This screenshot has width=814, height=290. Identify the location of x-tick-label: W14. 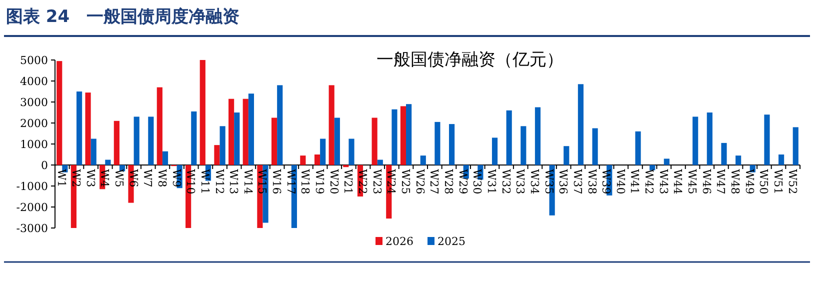
(247, 181).